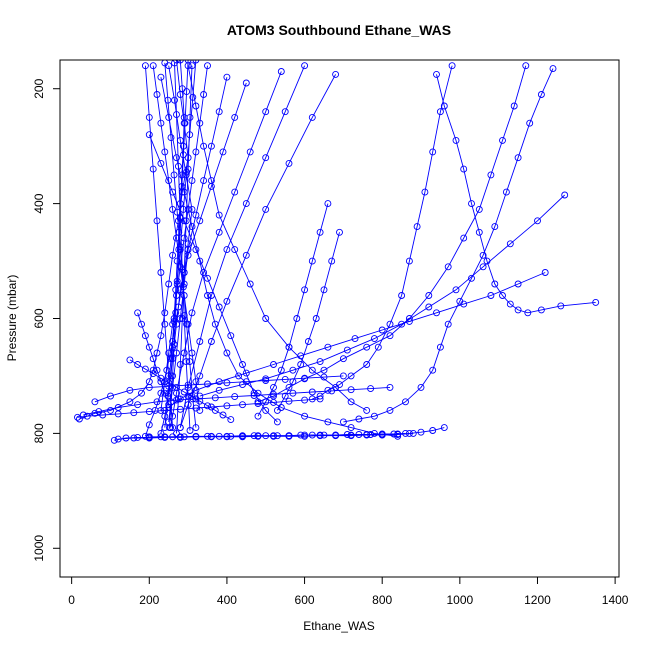  I want to click on x-tick-label: 1200, so click(537, 600).